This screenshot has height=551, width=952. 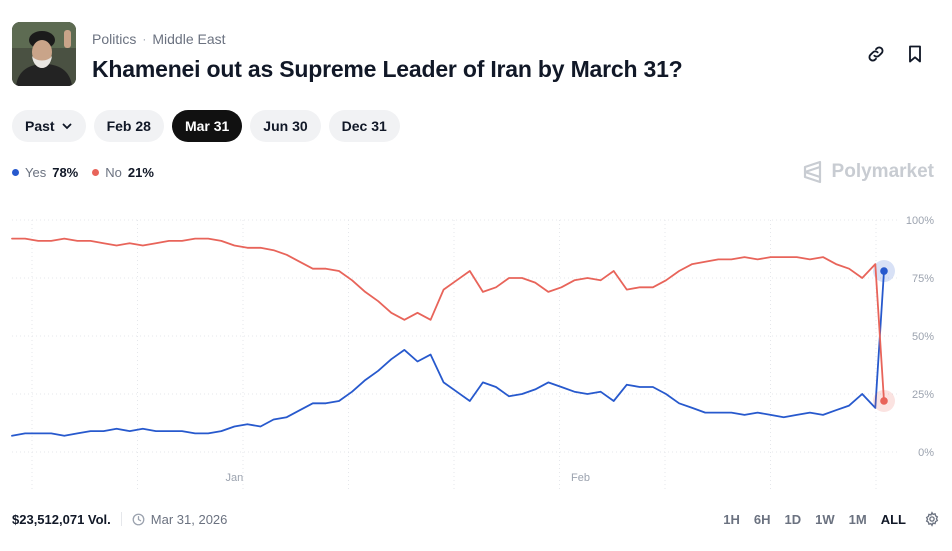 What do you see at coordinates (825, 519) in the screenshot?
I see `range-1w: 1W` at bounding box center [825, 519].